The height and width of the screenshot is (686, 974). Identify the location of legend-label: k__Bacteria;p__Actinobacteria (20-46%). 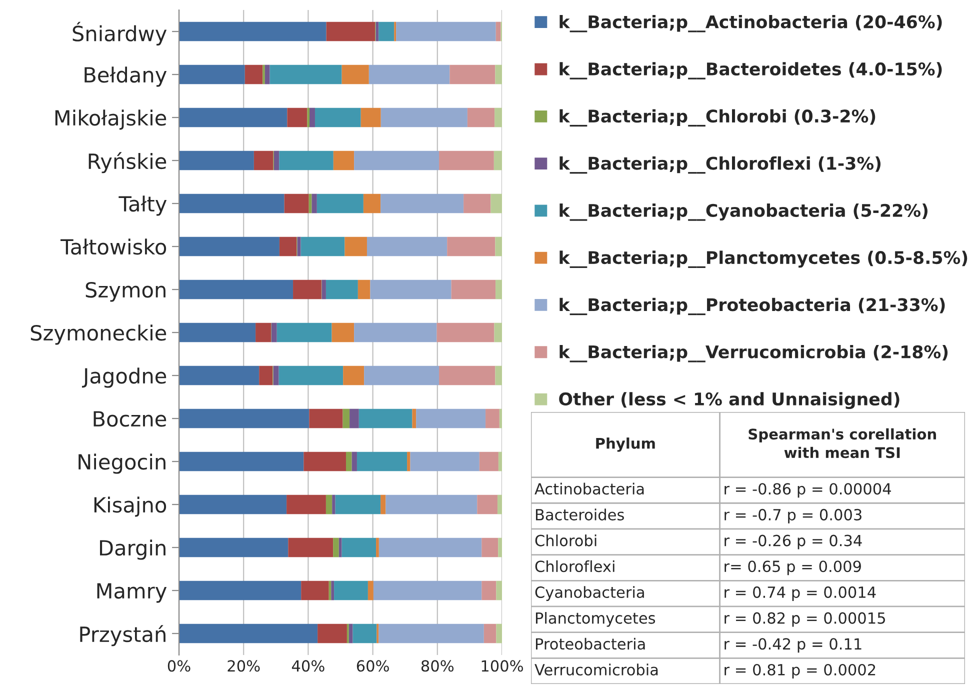
(751, 23).